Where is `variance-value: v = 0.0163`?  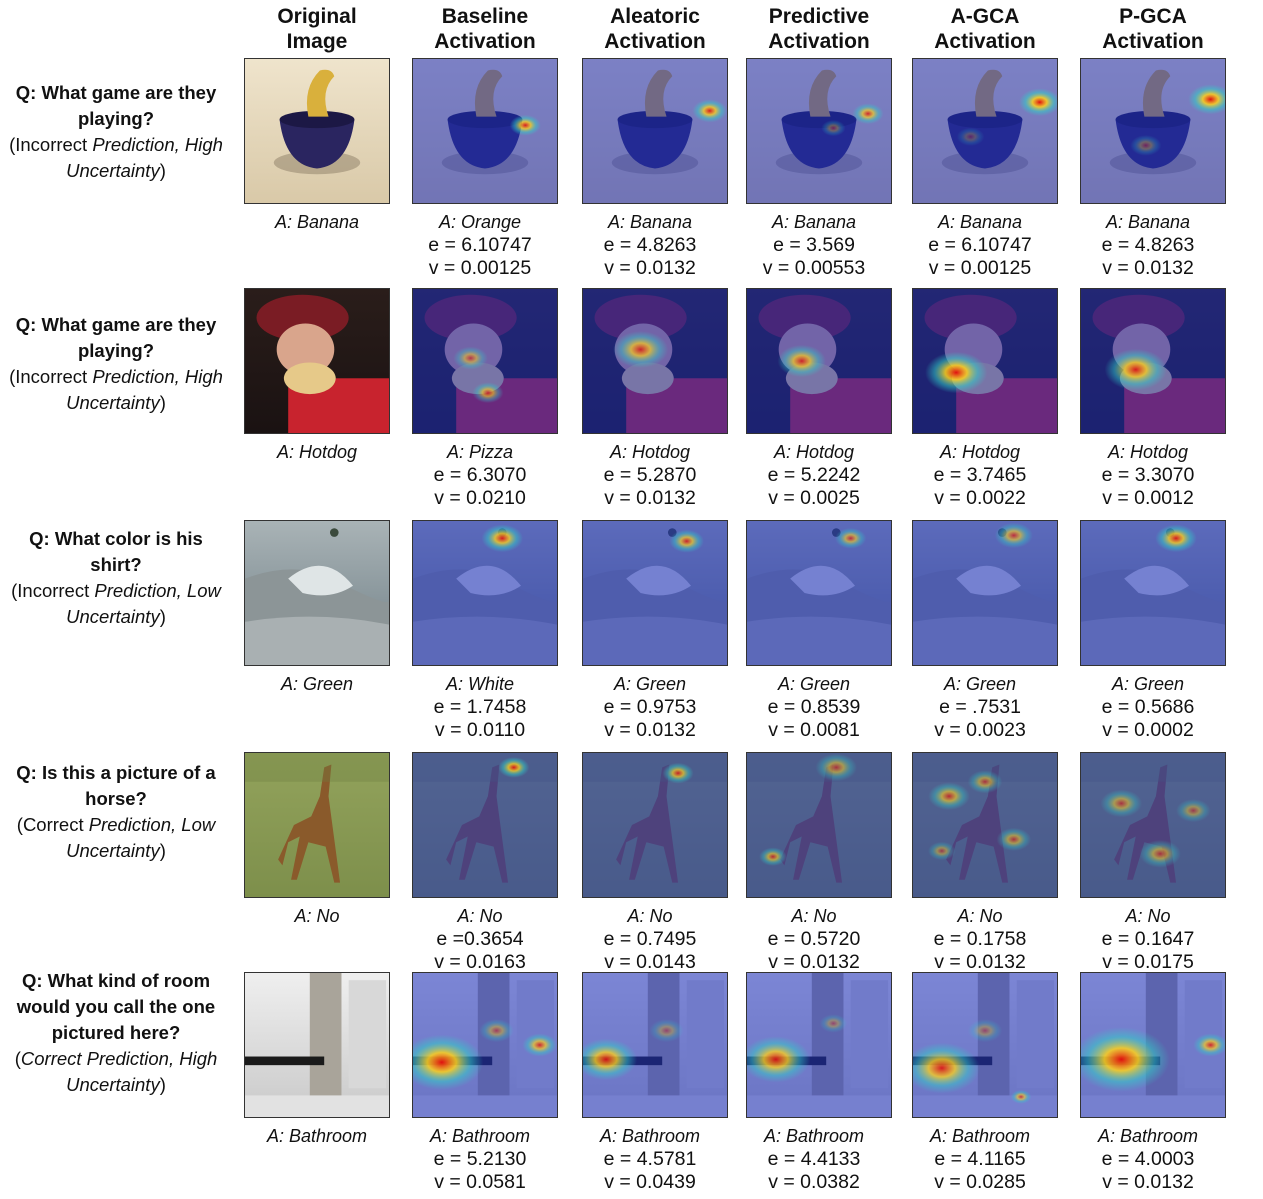
variance-value: v = 0.0163 is located at coordinates (480, 962).